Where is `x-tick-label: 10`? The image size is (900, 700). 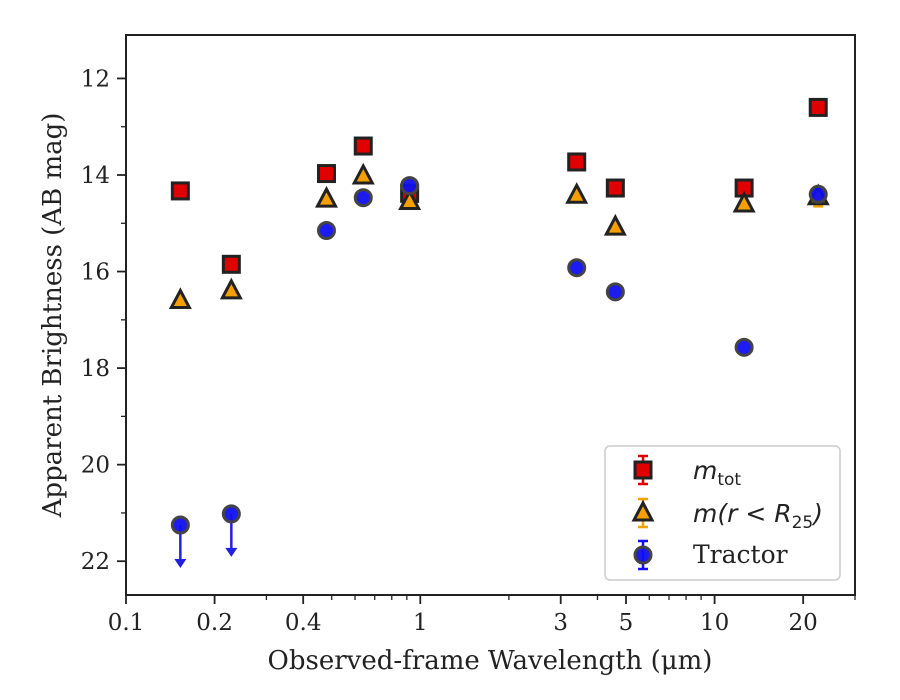 x-tick-label: 10 is located at coordinates (714, 623).